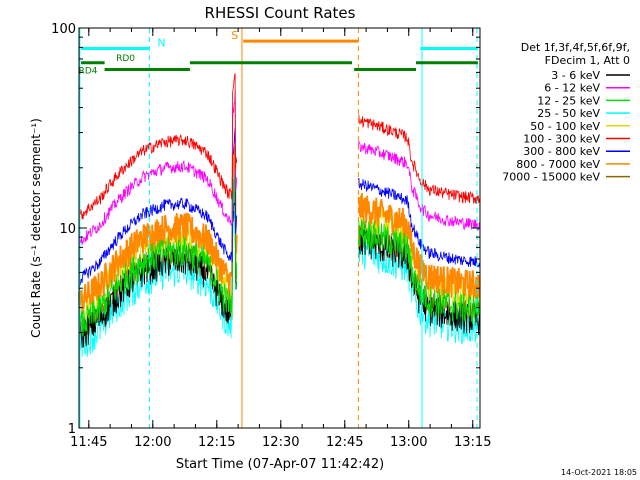 The height and width of the screenshot is (480, 640). Describe the element at coordinates (280, 464) in the screenshot. I see `x-axis-label: Start Time (07-Apr-07 11:42:42)` at that location.